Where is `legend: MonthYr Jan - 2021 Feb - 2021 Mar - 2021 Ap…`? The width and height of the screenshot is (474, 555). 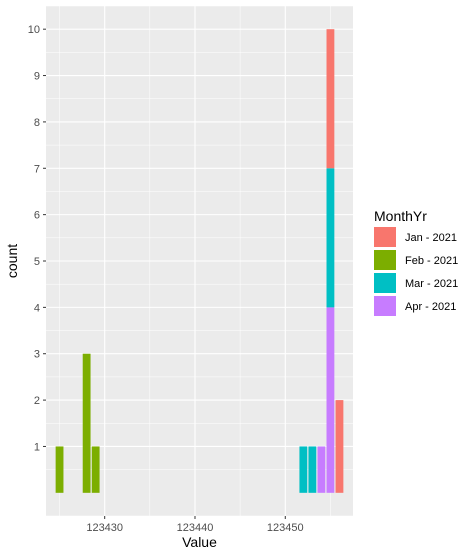 legend: MonthYr Jan - 2021 Feb - 2021 Mar - 2021 Ap… is located at coordinates (416, 262).